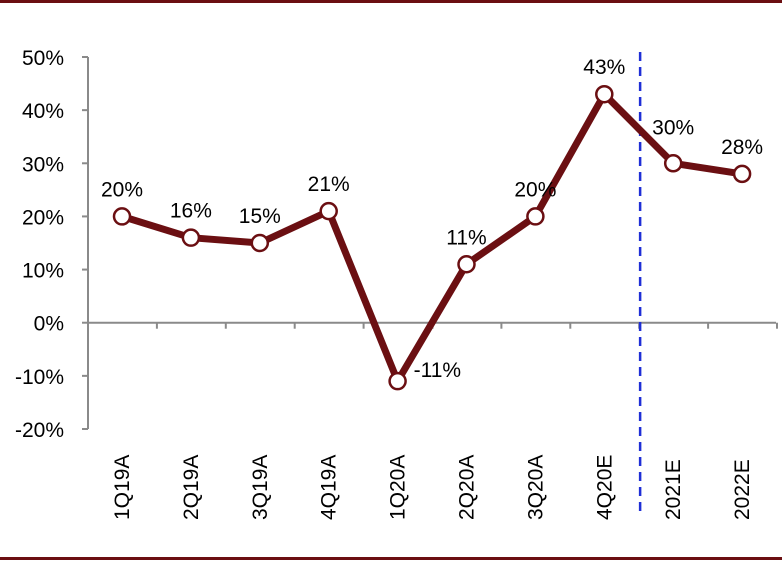 This screenshot has width=782, height=562. What do you see at coordinates (260, 487) in the screenshot?
I see `x-category-label: 3Q19A` at bounding box center [260, 487].